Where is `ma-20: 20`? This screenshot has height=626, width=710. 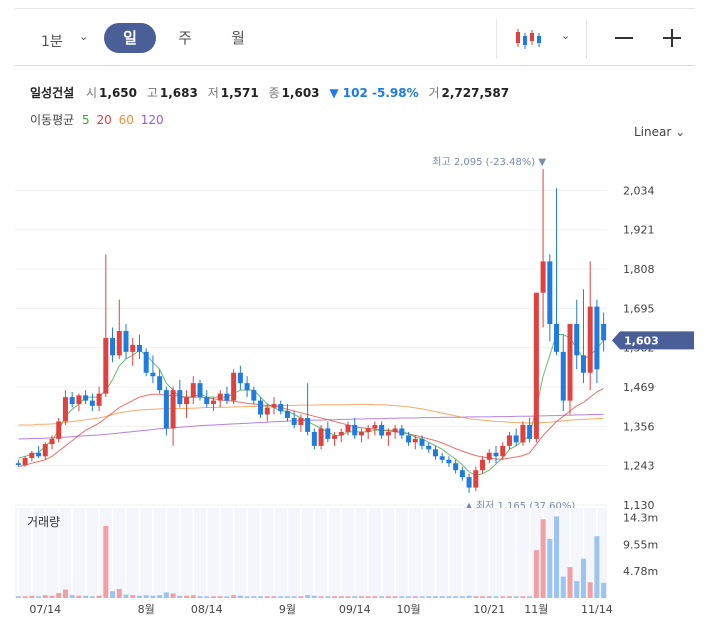
ma-20: 20 is located at coordinates (104, 120).